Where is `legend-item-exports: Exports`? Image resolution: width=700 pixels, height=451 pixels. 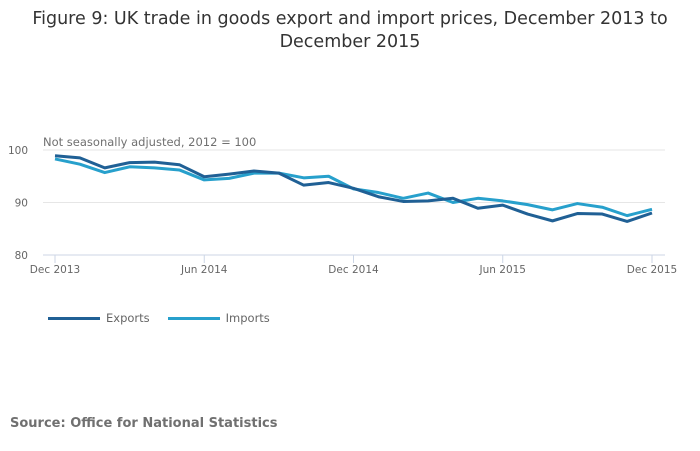 legend-item-exports: Exports is located at coordinates (99, 318).